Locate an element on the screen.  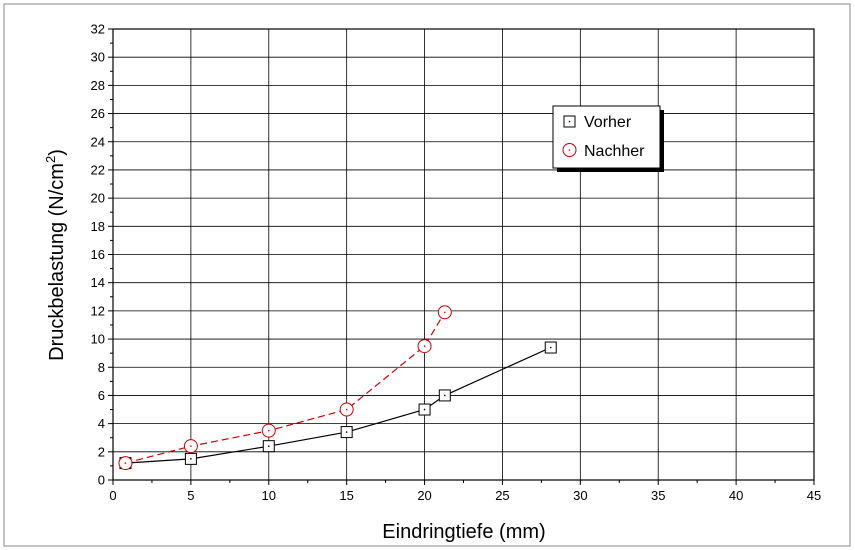
legend-label-vorher: Vorher is located at coordinates (608, 122).